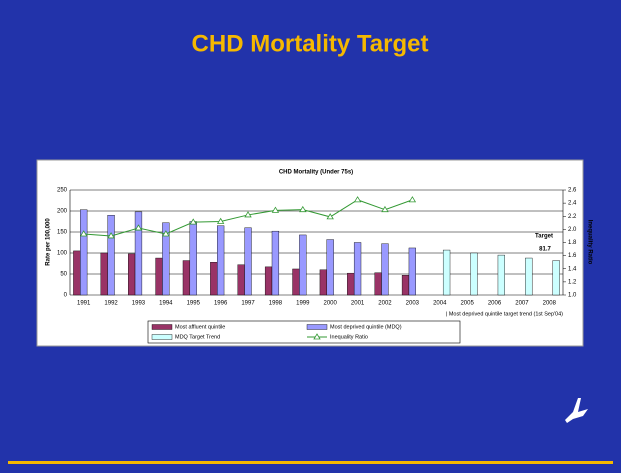  Describe the element at coordinates (316, 173) in the screenshot. I see `chart-title: CHD Mortality (Under 75s)` at that location.